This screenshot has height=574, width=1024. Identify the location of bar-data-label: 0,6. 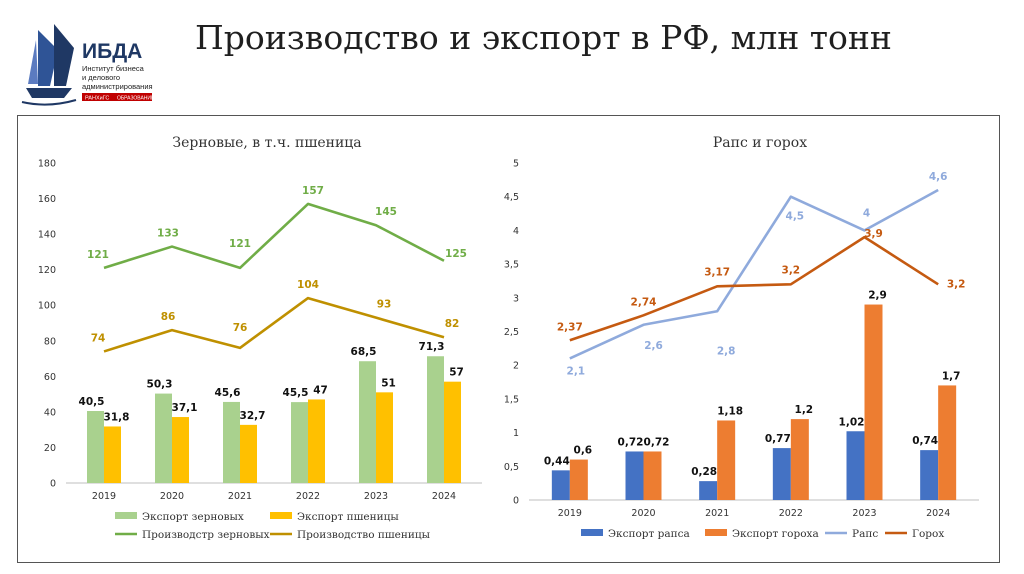
(583, 451).